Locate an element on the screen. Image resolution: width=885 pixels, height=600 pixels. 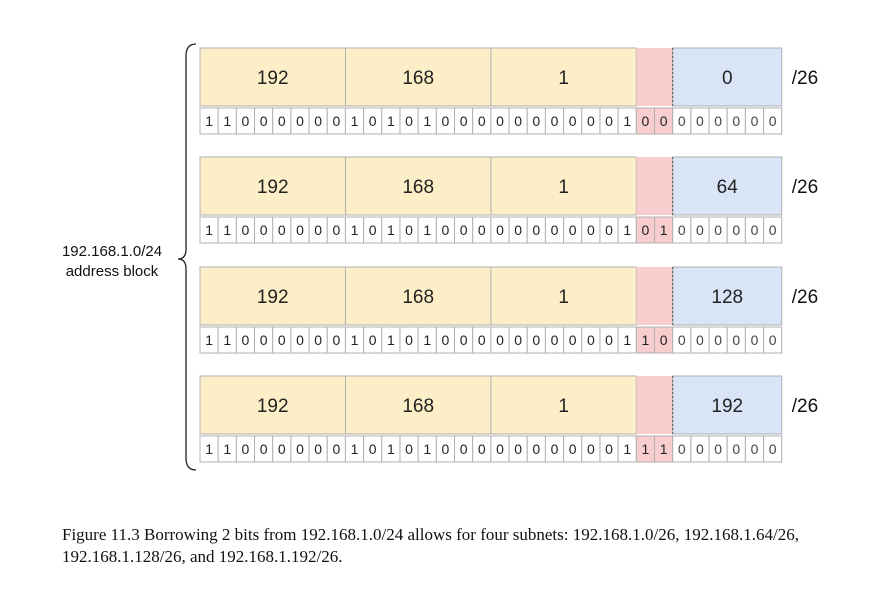
octet-value: 128 is located at coordinates (727, 297).